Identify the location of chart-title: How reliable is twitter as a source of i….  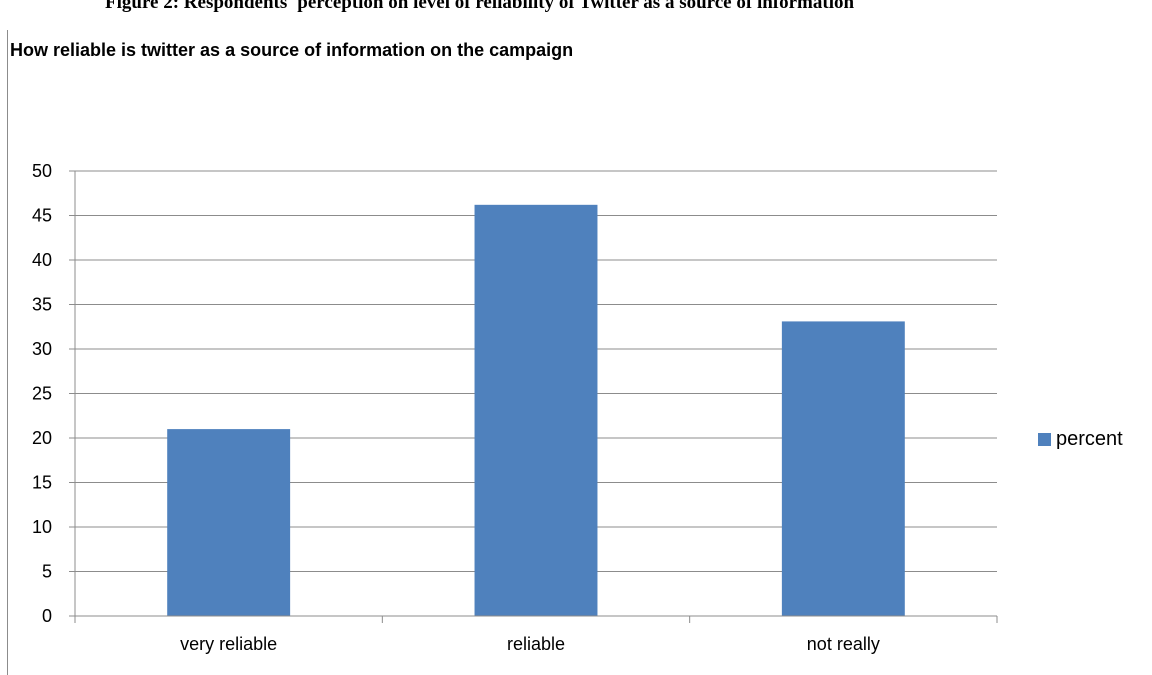
(292, 50).